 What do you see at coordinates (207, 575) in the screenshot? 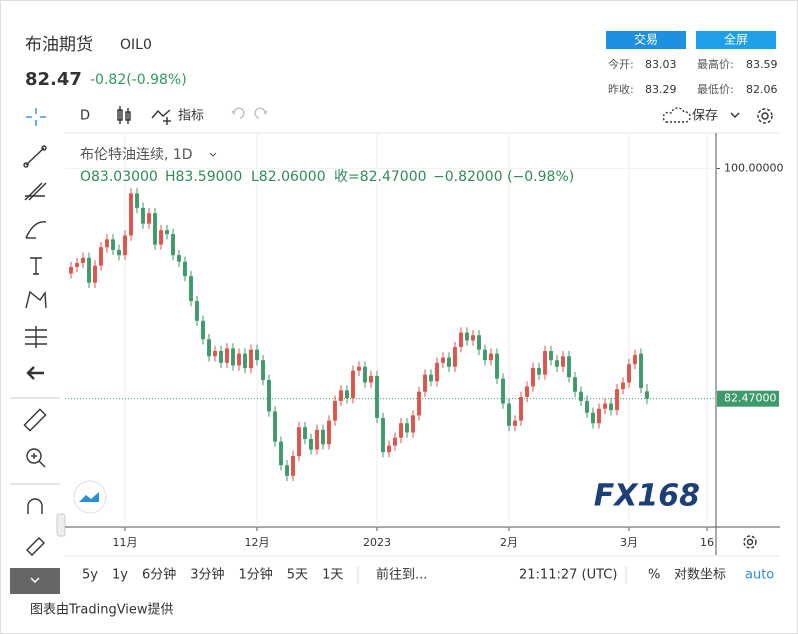
I see `range-button: 3分钟` at bounding box center [207, 575].